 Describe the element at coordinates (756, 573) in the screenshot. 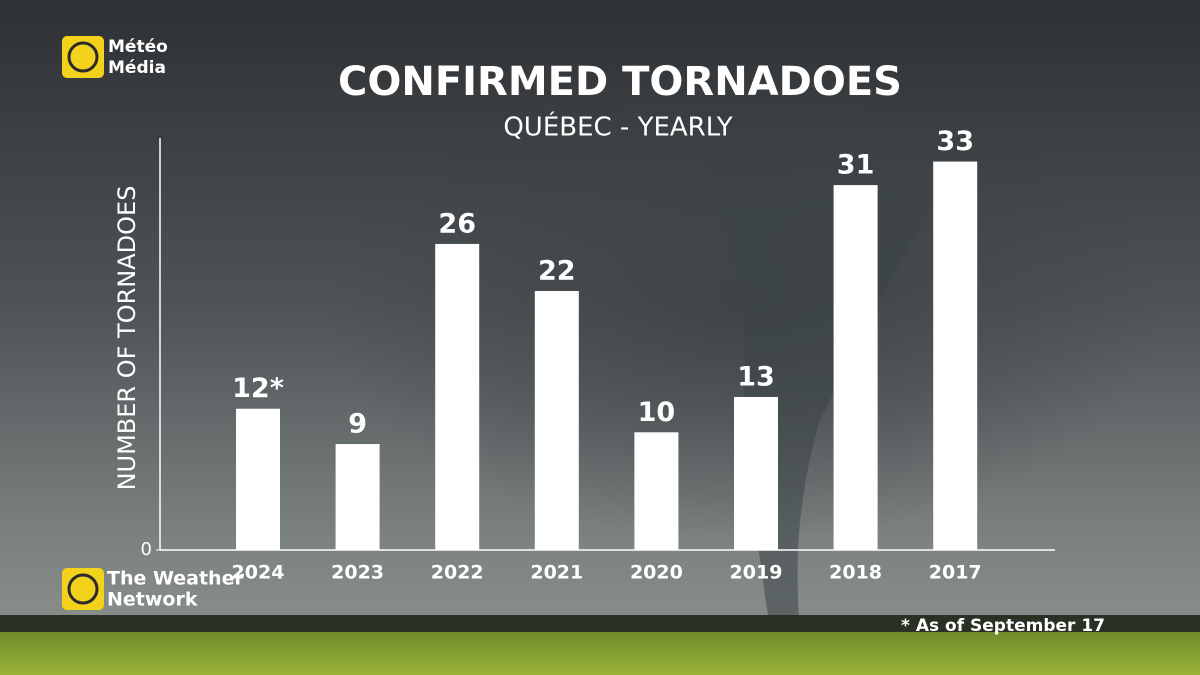

I see `x-tick-label: 2019` at that location.